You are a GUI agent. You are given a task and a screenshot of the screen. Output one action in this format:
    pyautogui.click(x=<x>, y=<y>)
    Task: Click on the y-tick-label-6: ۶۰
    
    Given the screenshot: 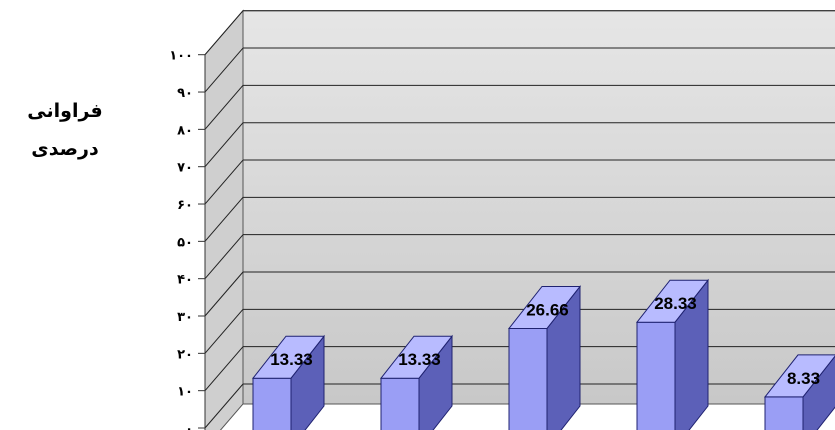 What is the action you would take?
    pyautogui.click(x=185, y=205)
    